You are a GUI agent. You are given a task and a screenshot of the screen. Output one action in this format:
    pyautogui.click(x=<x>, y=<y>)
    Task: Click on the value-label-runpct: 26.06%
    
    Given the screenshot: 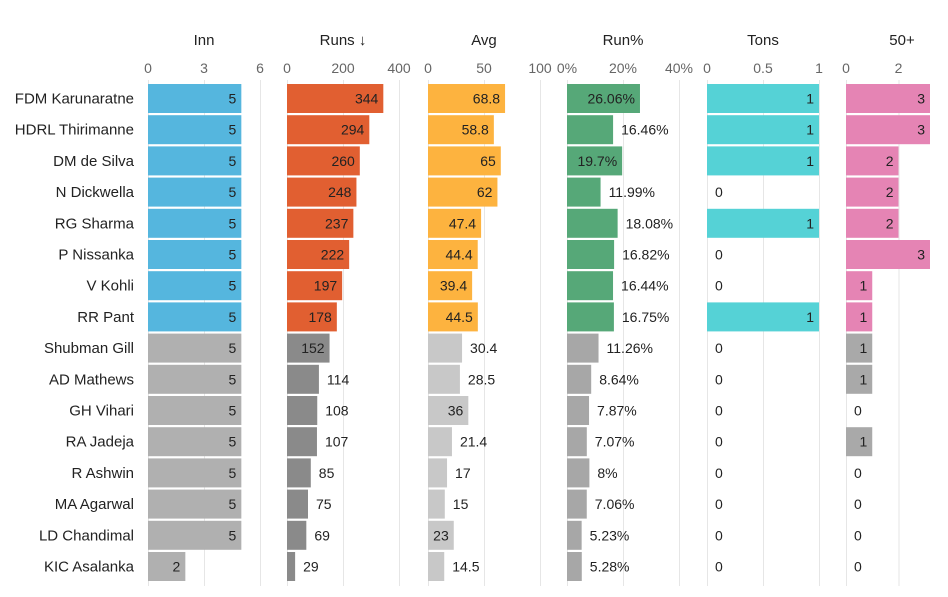 What is the action you would take?
    pyautogui.click(x=610, y=99)
    